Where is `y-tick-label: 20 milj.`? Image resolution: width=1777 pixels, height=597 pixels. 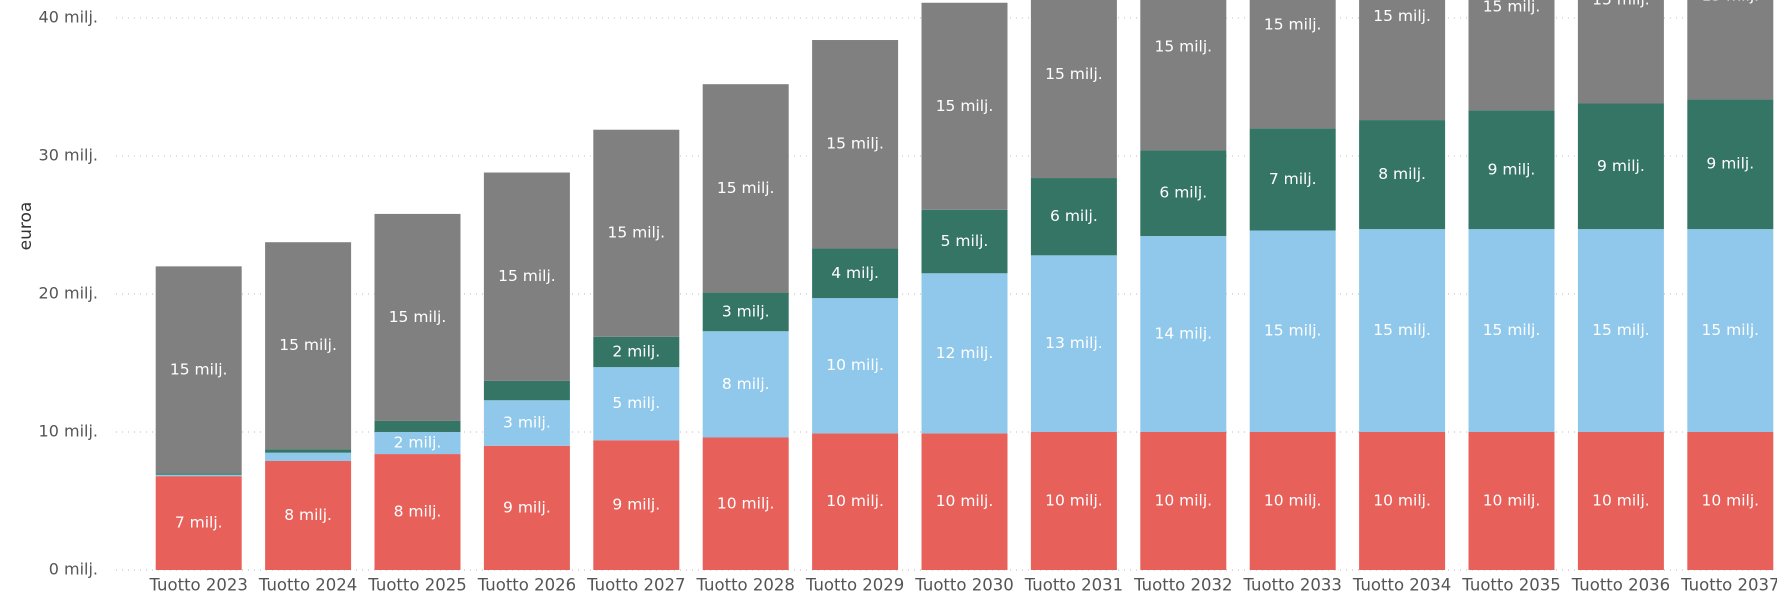
y-tick-label: 20 milj. is located at coordinates (68, 292).